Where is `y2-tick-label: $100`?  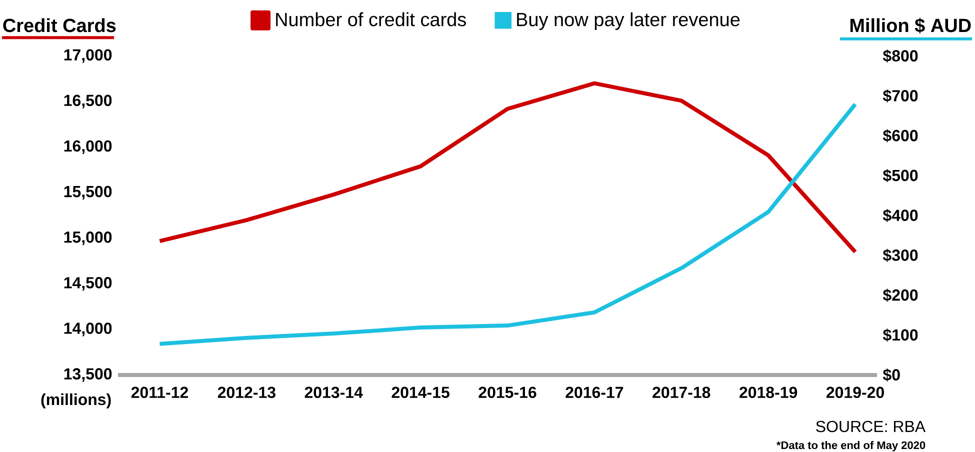 y2-tick-label: $100 is located at coordinates (900, 335).